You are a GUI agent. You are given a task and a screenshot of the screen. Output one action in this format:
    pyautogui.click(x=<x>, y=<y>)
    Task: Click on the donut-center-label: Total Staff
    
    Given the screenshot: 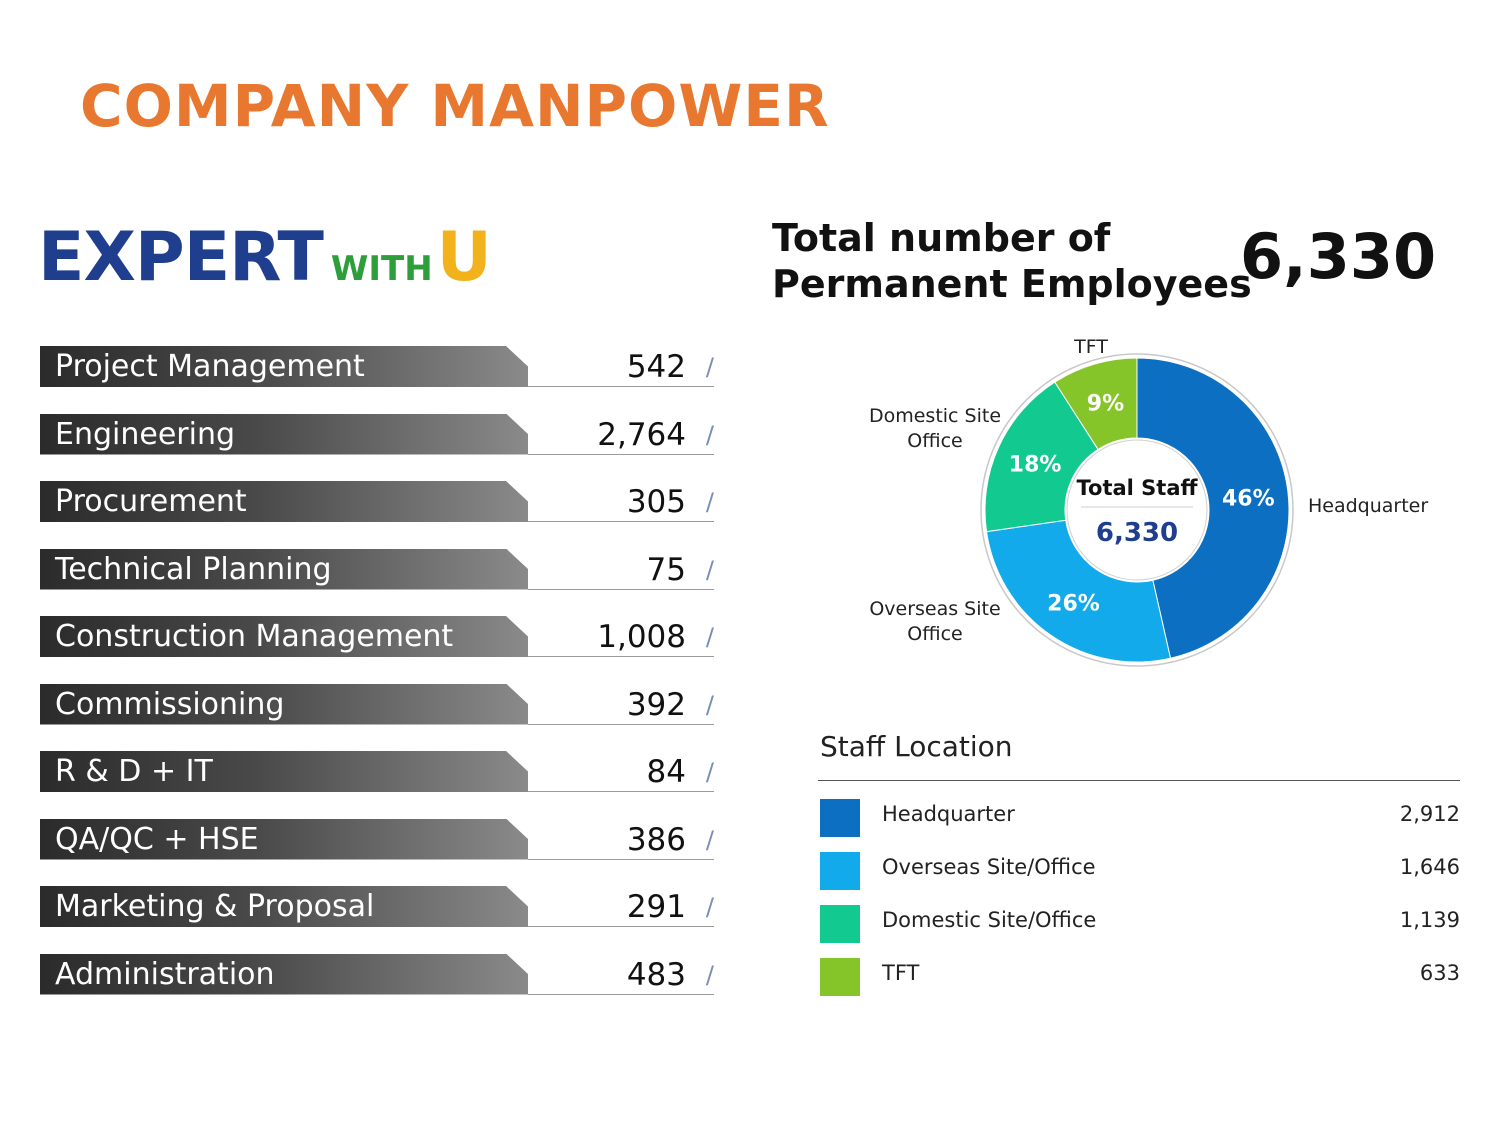 What is the action you would take?
    pyautogui.click(x=1137, y=488)
    